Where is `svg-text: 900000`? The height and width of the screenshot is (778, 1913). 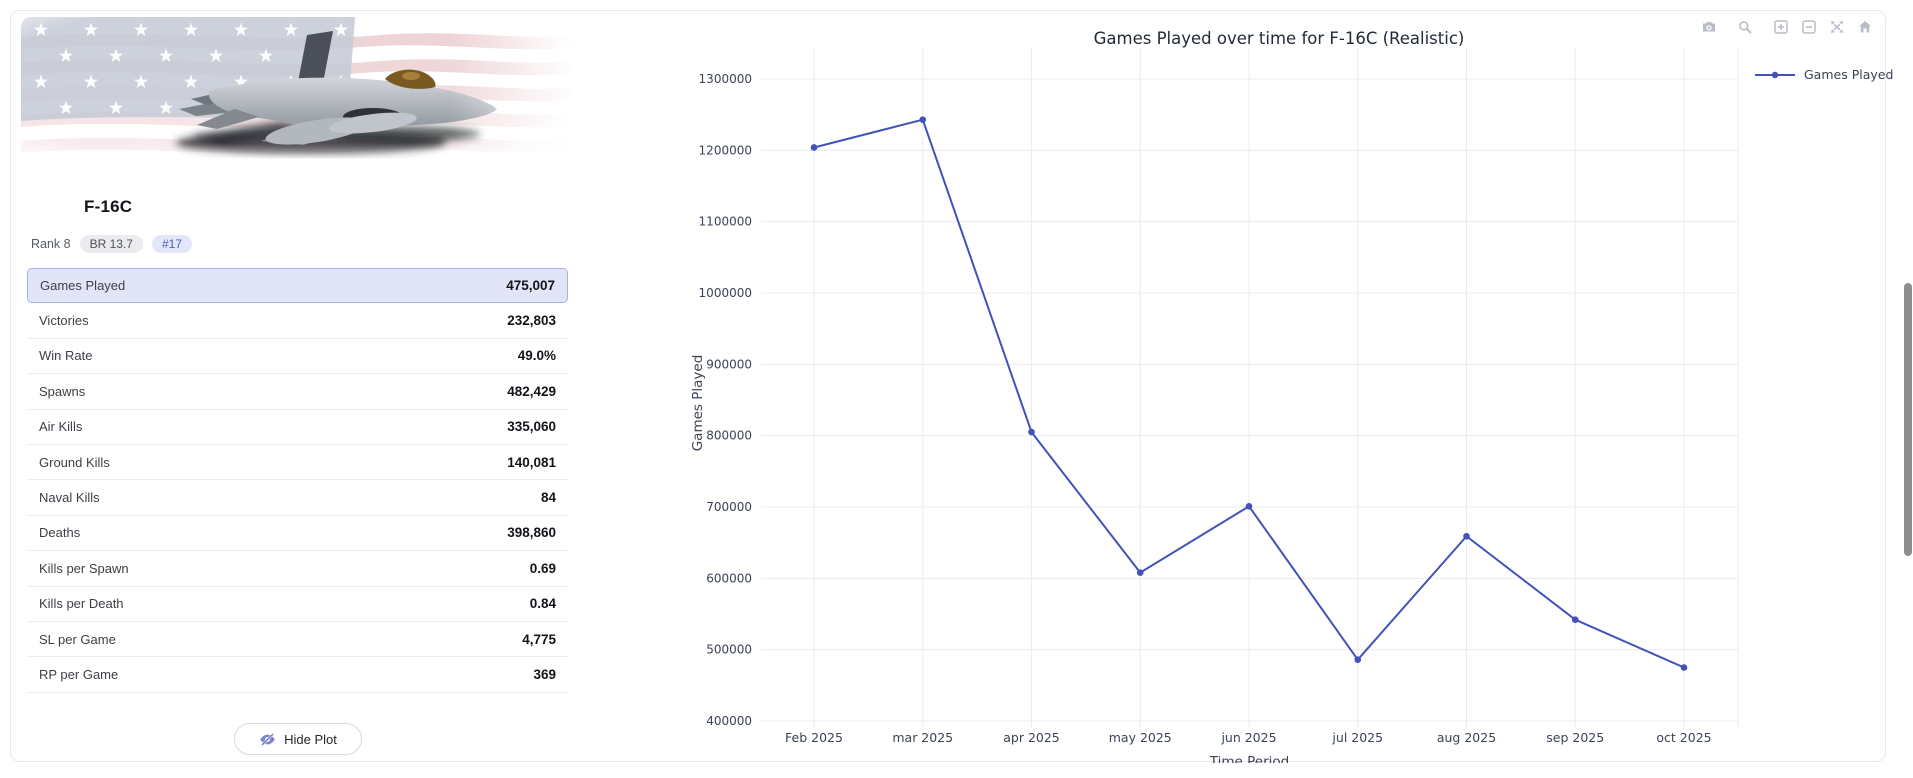 svg-text: 900000 is located at coordinates (729, 364).